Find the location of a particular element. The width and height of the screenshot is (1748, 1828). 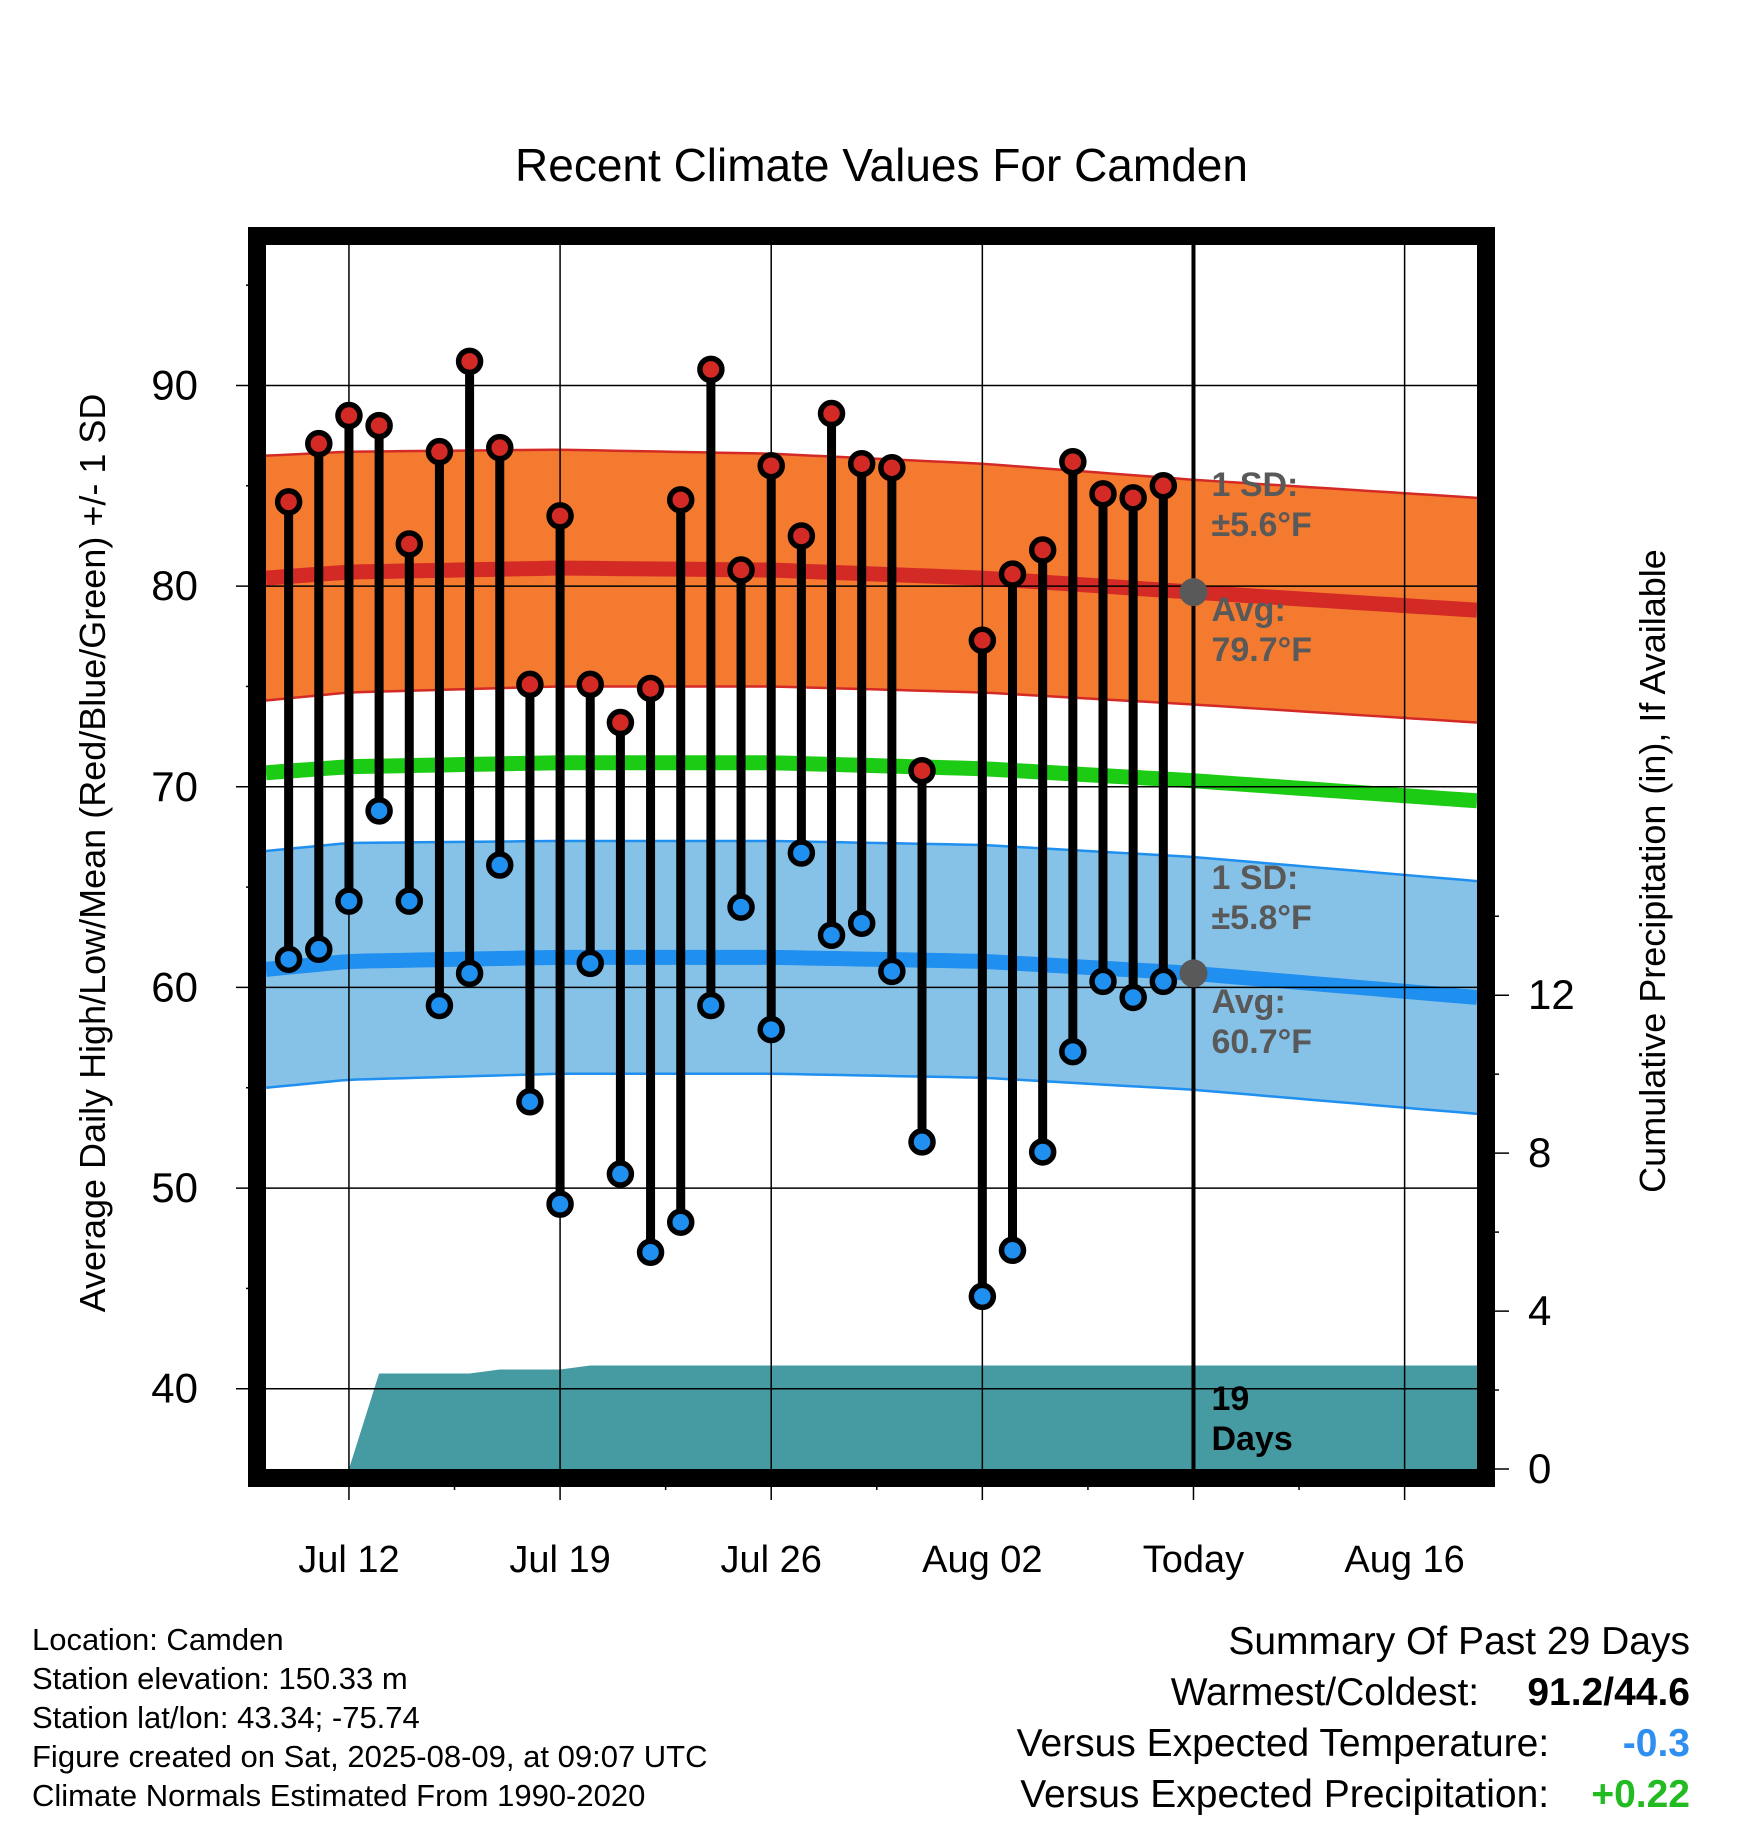

temp-vs-expected-value: -0.3 is located at coordinates (1656, 1743).